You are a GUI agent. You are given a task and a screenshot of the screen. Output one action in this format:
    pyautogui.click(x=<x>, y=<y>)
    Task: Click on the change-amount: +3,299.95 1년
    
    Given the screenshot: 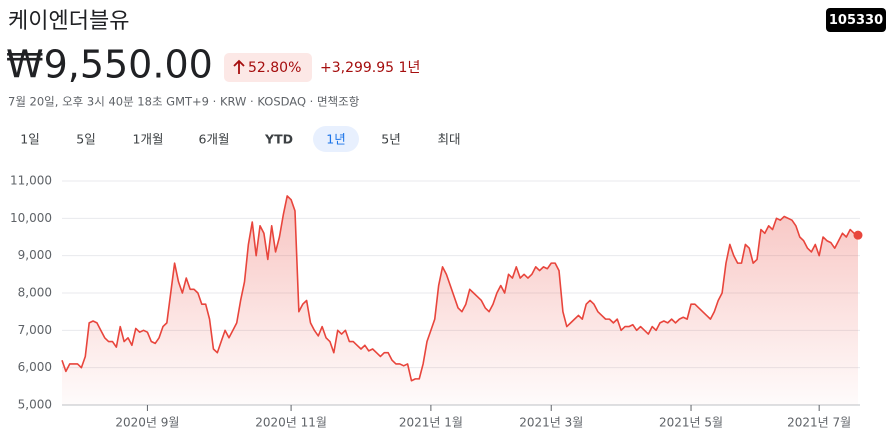 What is the action you would take?
    pyautogui.click(x=370, y=68)
    